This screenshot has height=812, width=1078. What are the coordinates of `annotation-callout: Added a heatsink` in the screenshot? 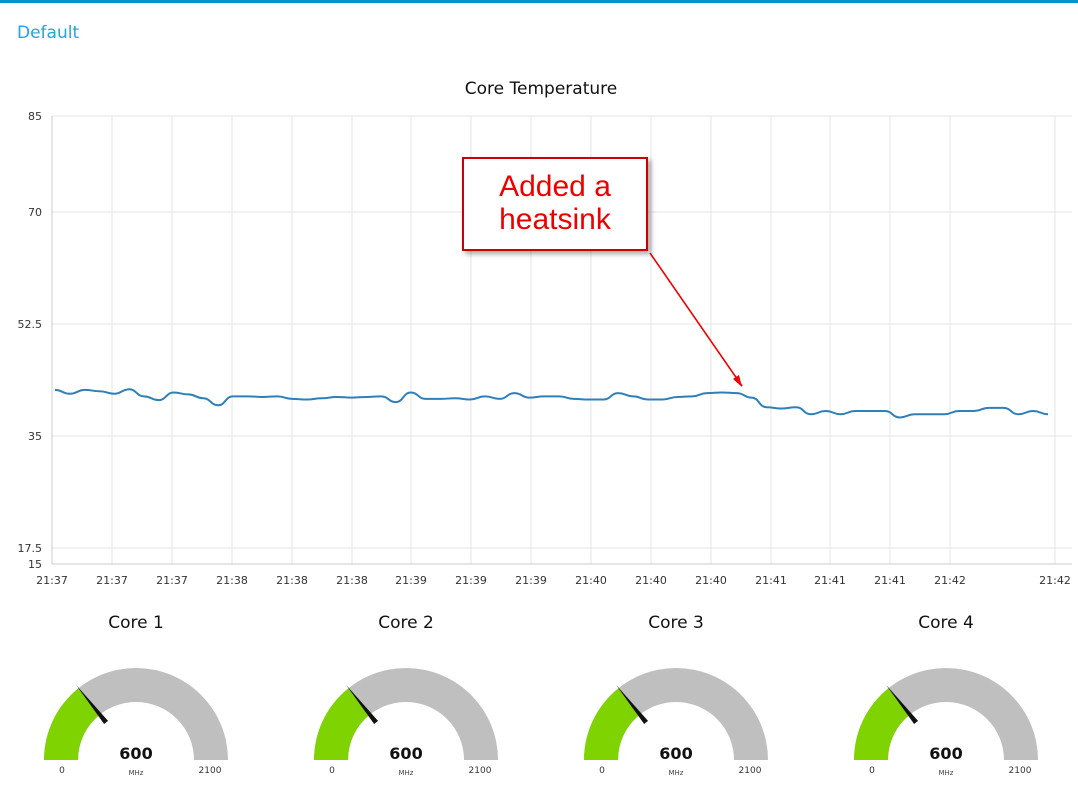 It's located at (555, 204).